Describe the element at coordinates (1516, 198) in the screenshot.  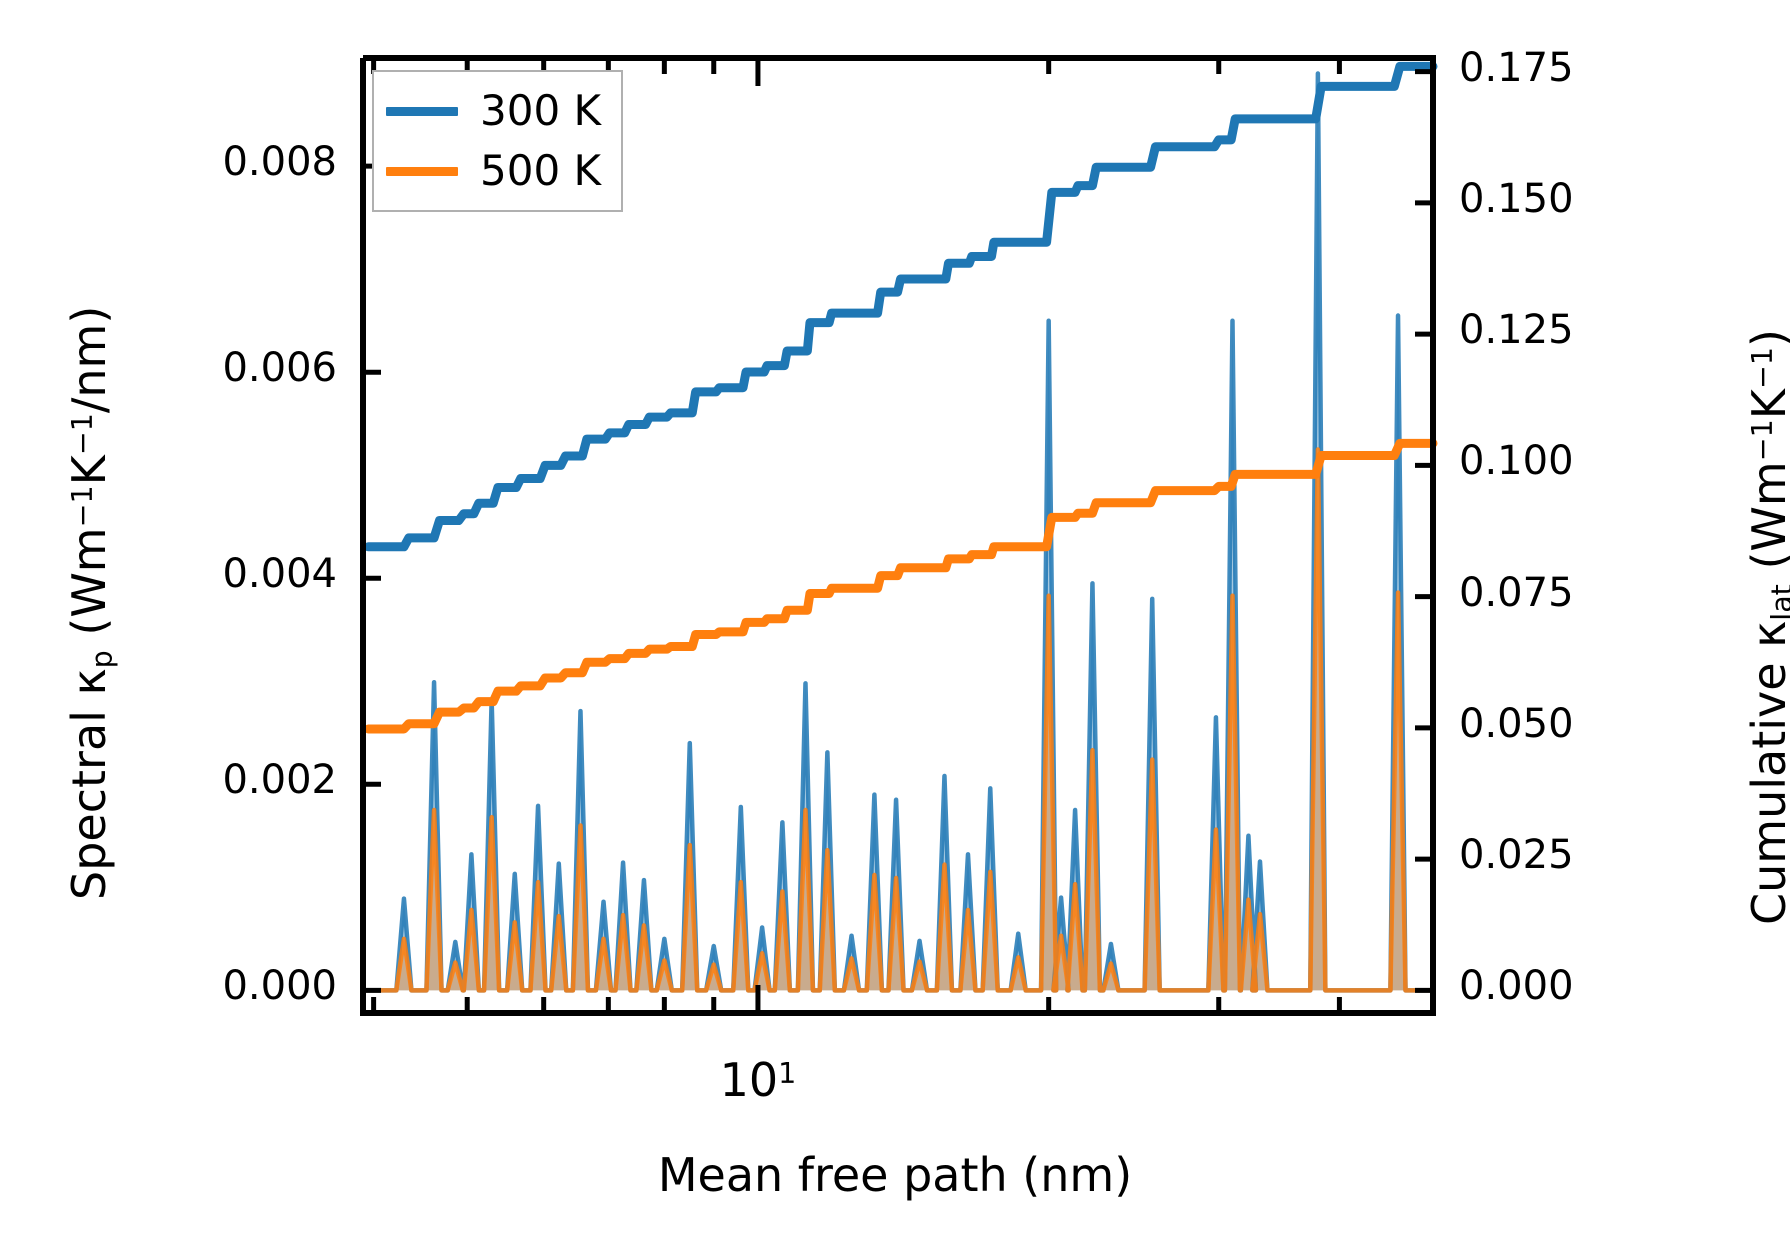
I see `y-right-ticklabel: 0.150` at that location.